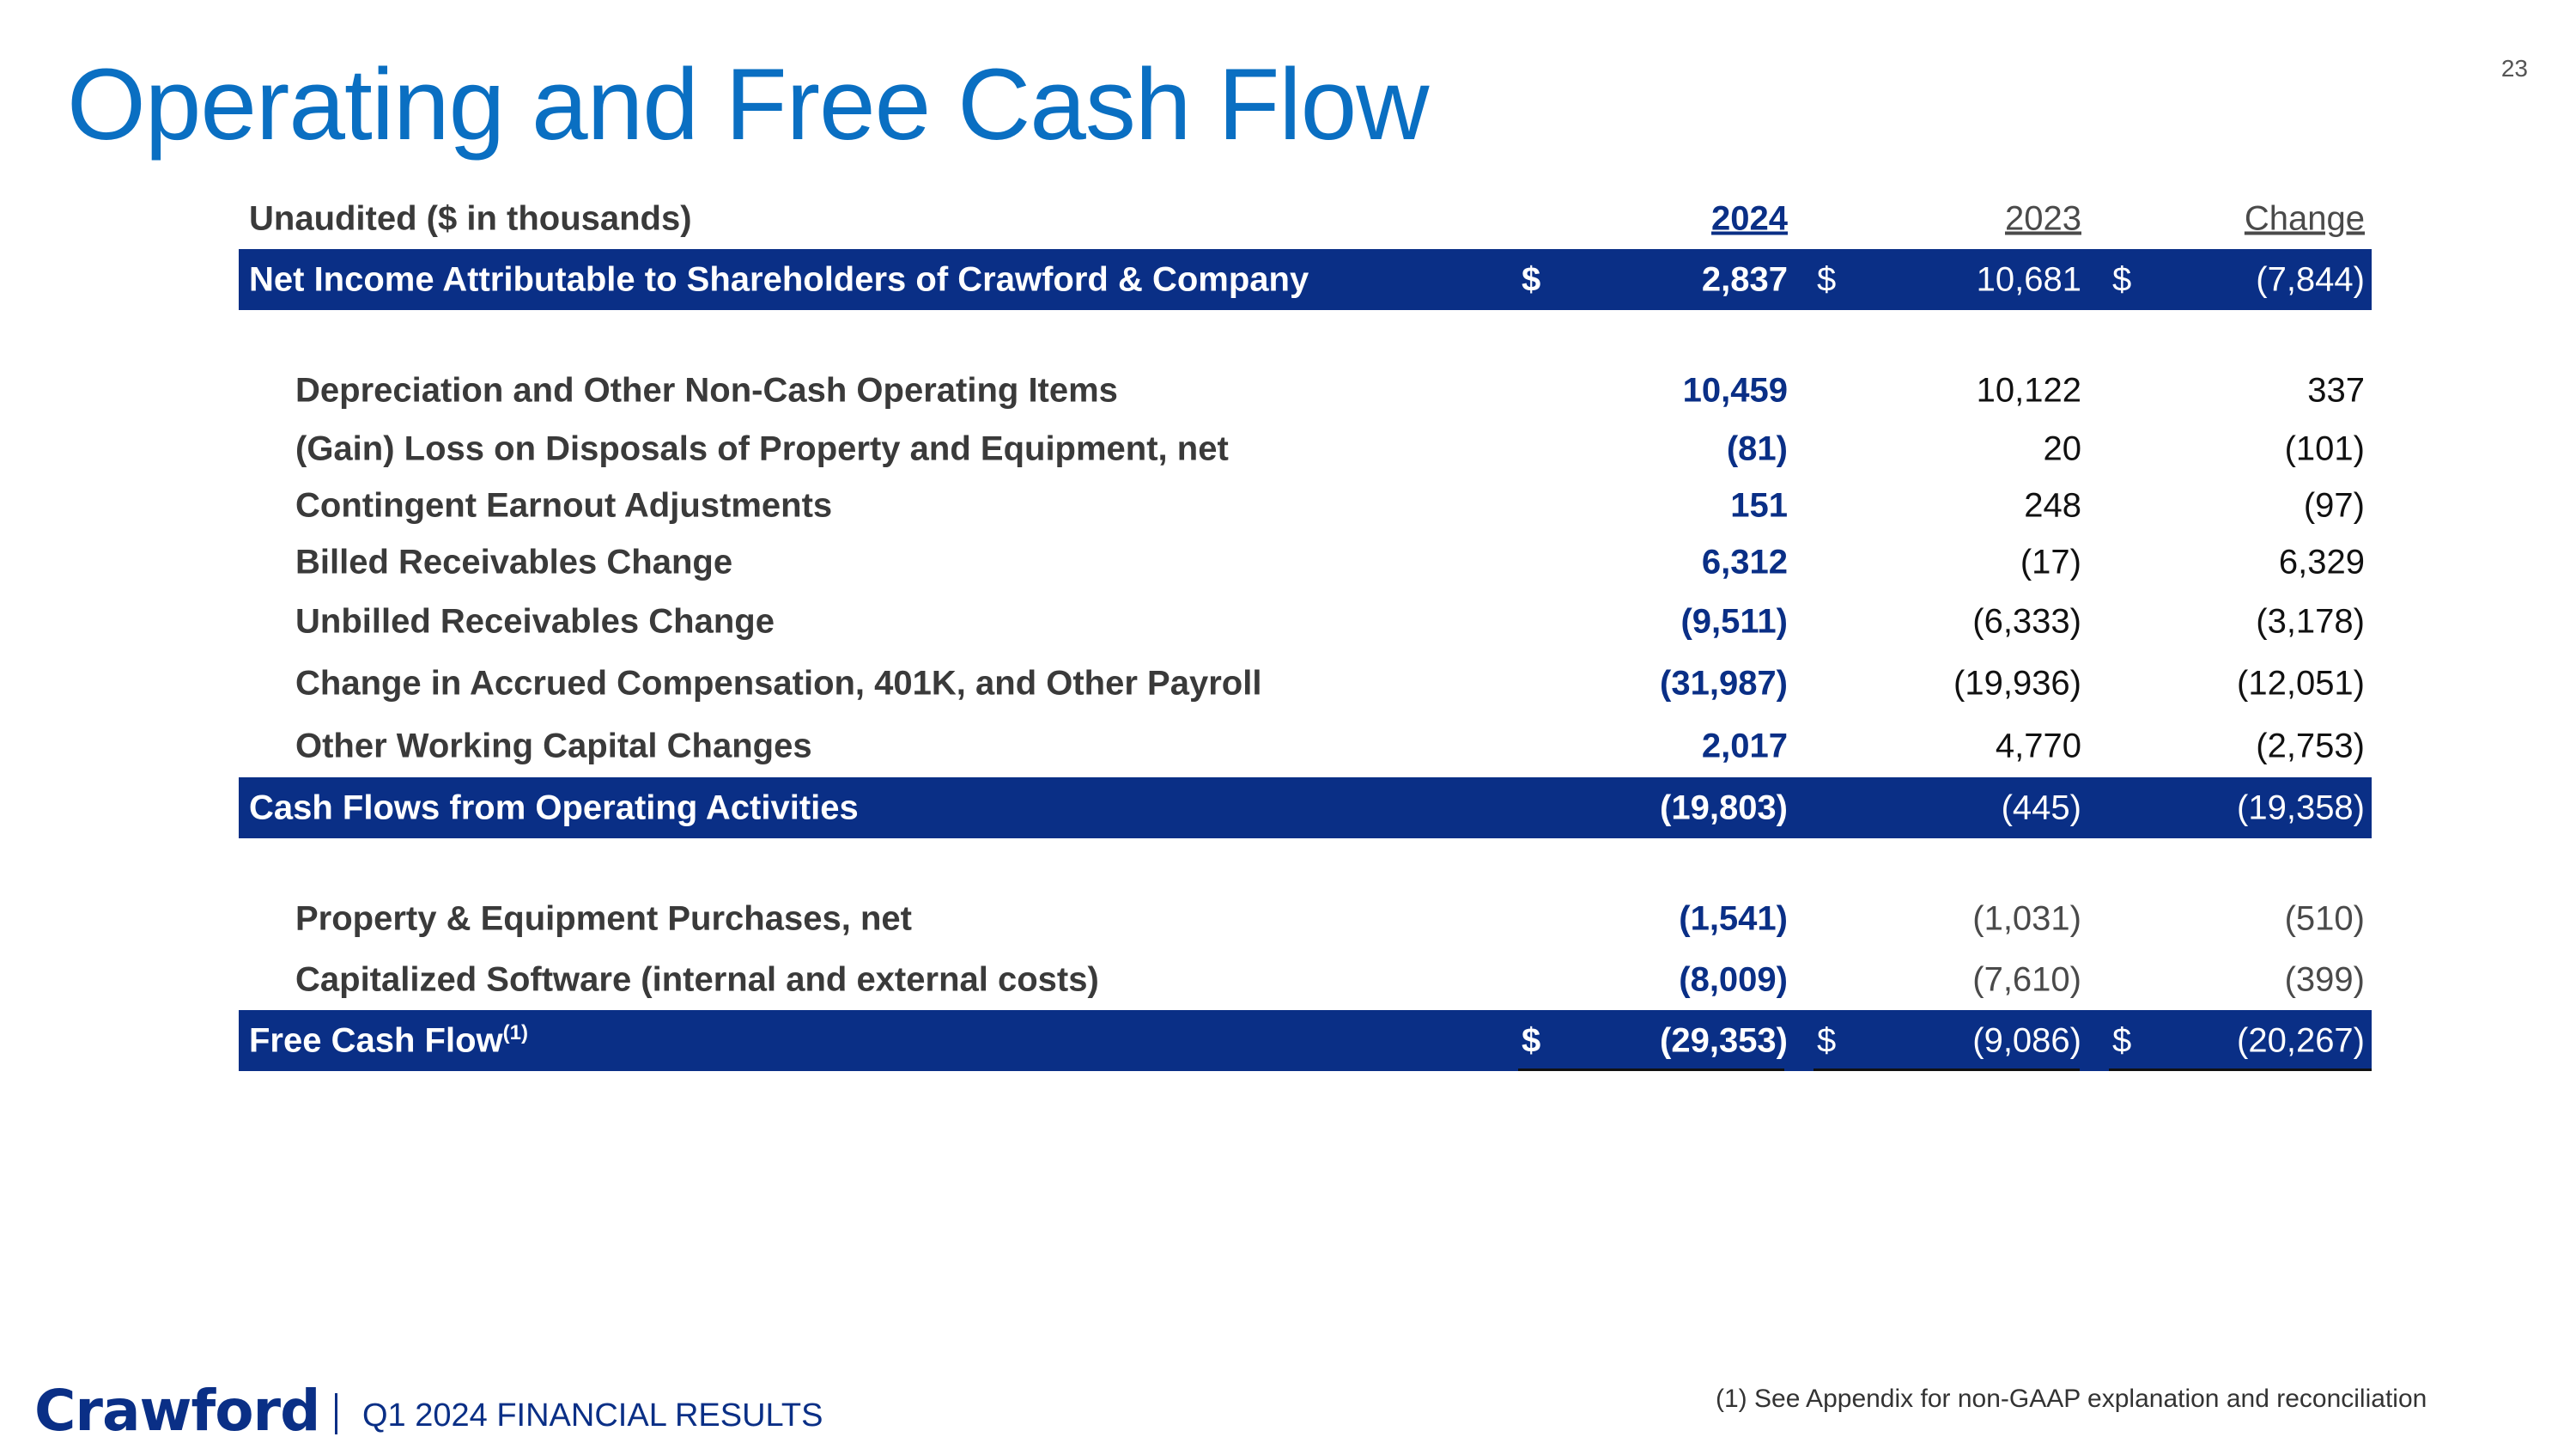 The image size is (2576, 1449). I want to click on page-number: 23, so click(2514, 68).